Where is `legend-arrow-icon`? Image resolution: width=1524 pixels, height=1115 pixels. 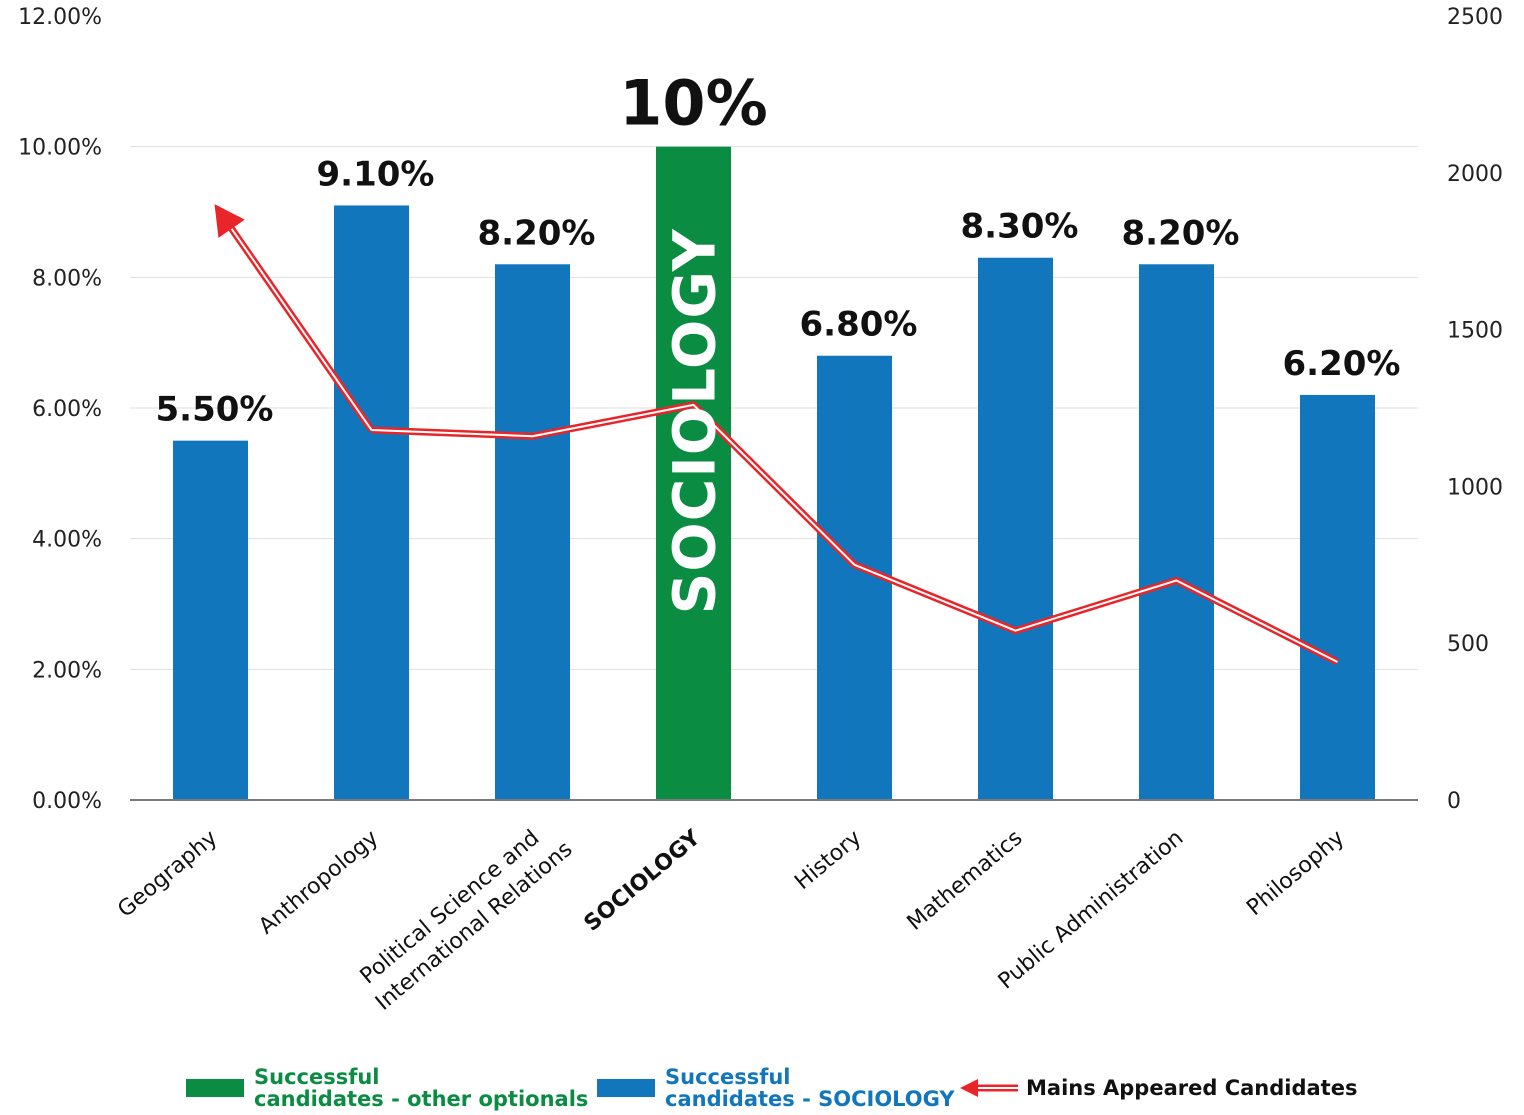 legend-arrow-icon is located at coordinates (989, 1088).